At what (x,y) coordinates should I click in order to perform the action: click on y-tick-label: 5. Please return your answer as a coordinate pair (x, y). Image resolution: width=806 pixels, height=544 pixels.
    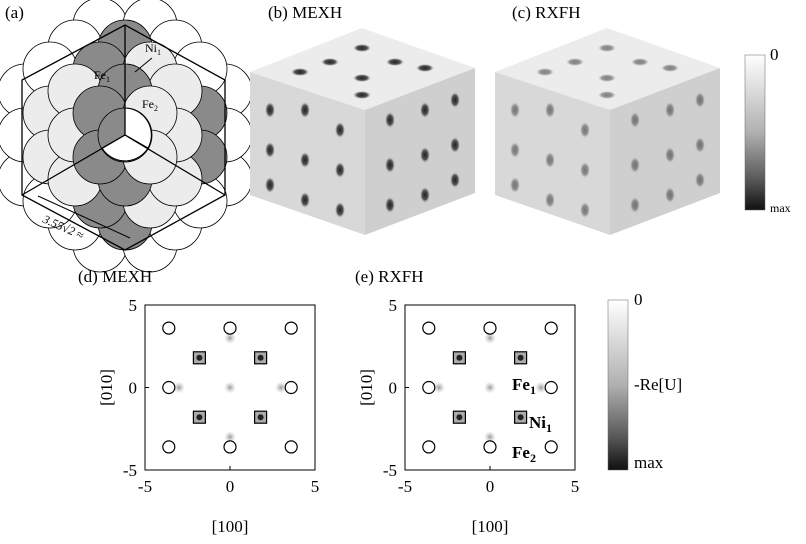
    Looking at the image, I should click on (133, 305).